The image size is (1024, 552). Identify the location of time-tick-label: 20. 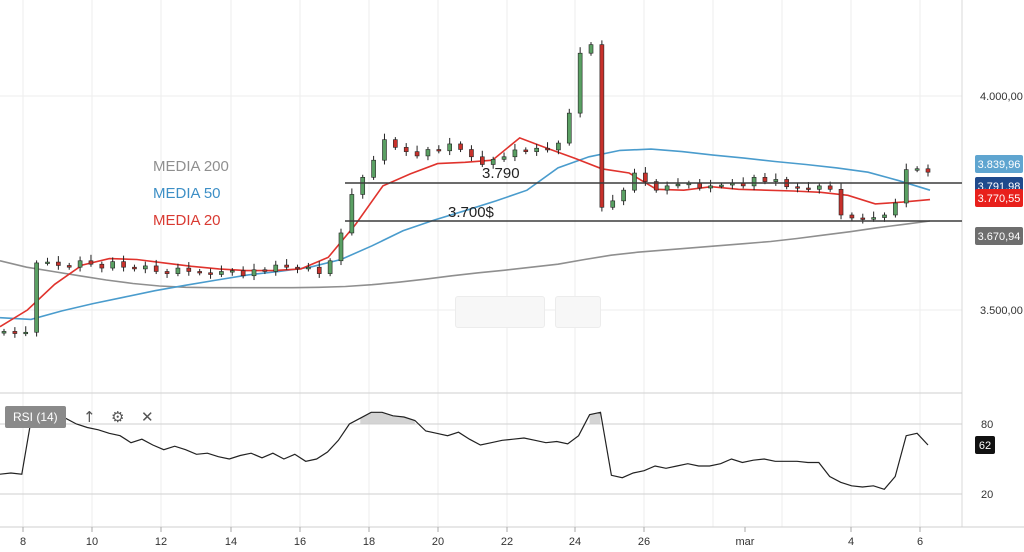
(438, 542).